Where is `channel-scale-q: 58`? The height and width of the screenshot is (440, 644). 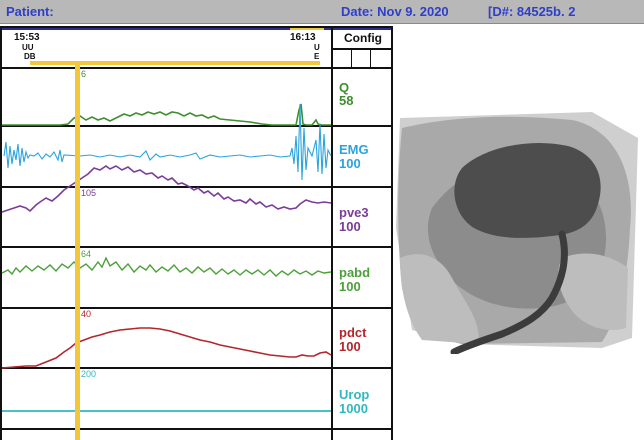
channel-scale-q: 58 is located at coordinates (346, 100).